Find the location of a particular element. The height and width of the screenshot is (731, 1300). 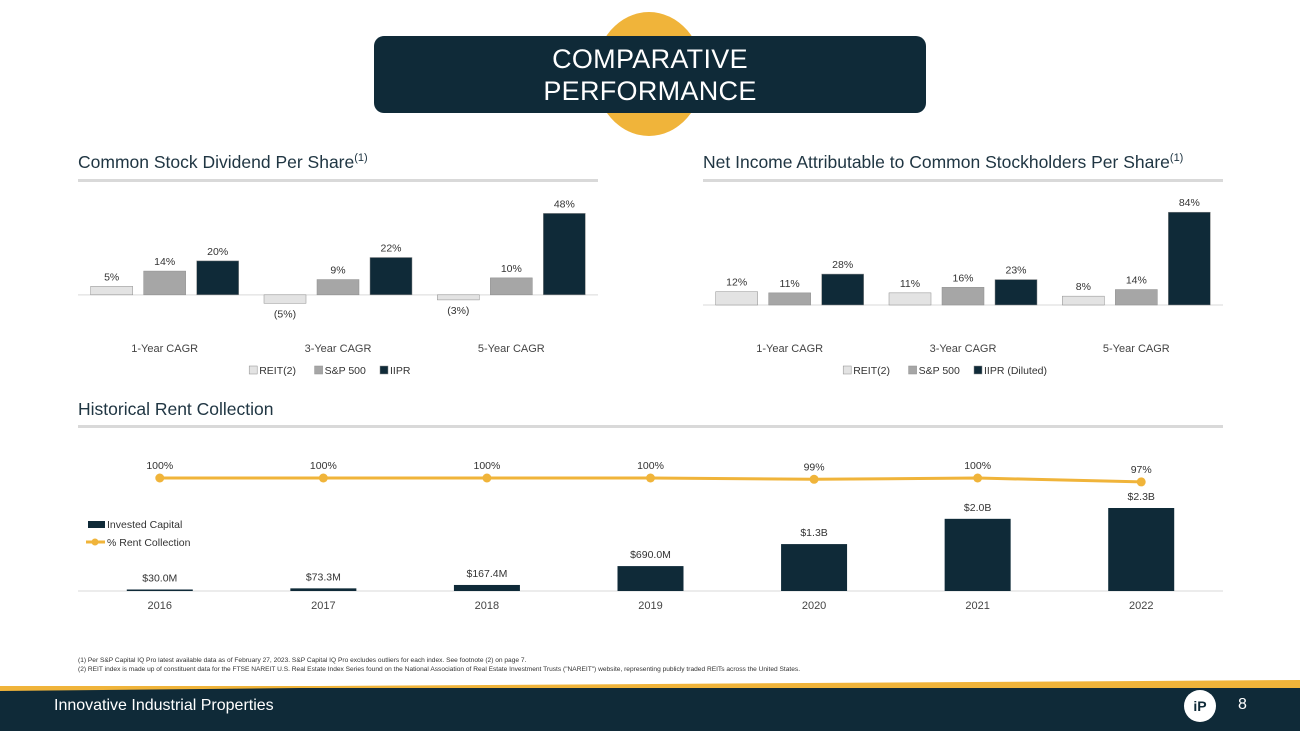

dividend-data-label-reit-2-3-year-cagr: (5%) is located at coordinates (285, 314).